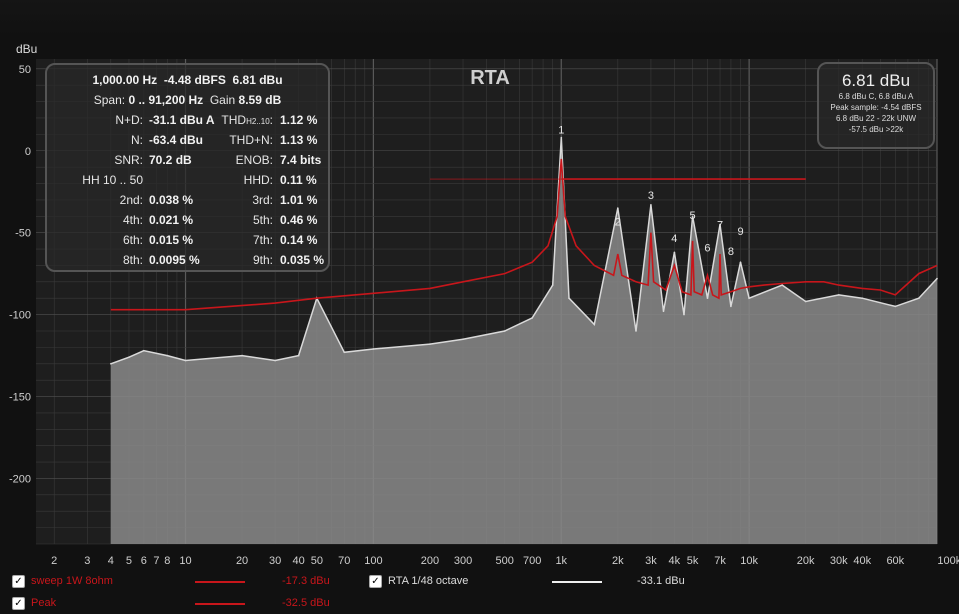 The width and height of the screenshot is (959, 614). I want to click on peak-line-2: Peak sample: -4.54 dBFS, so click(876, 107).